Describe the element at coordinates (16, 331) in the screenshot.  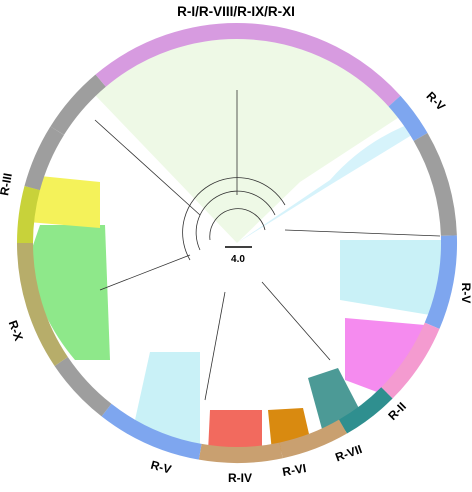
I see `label-r-x: R-X` at that location.